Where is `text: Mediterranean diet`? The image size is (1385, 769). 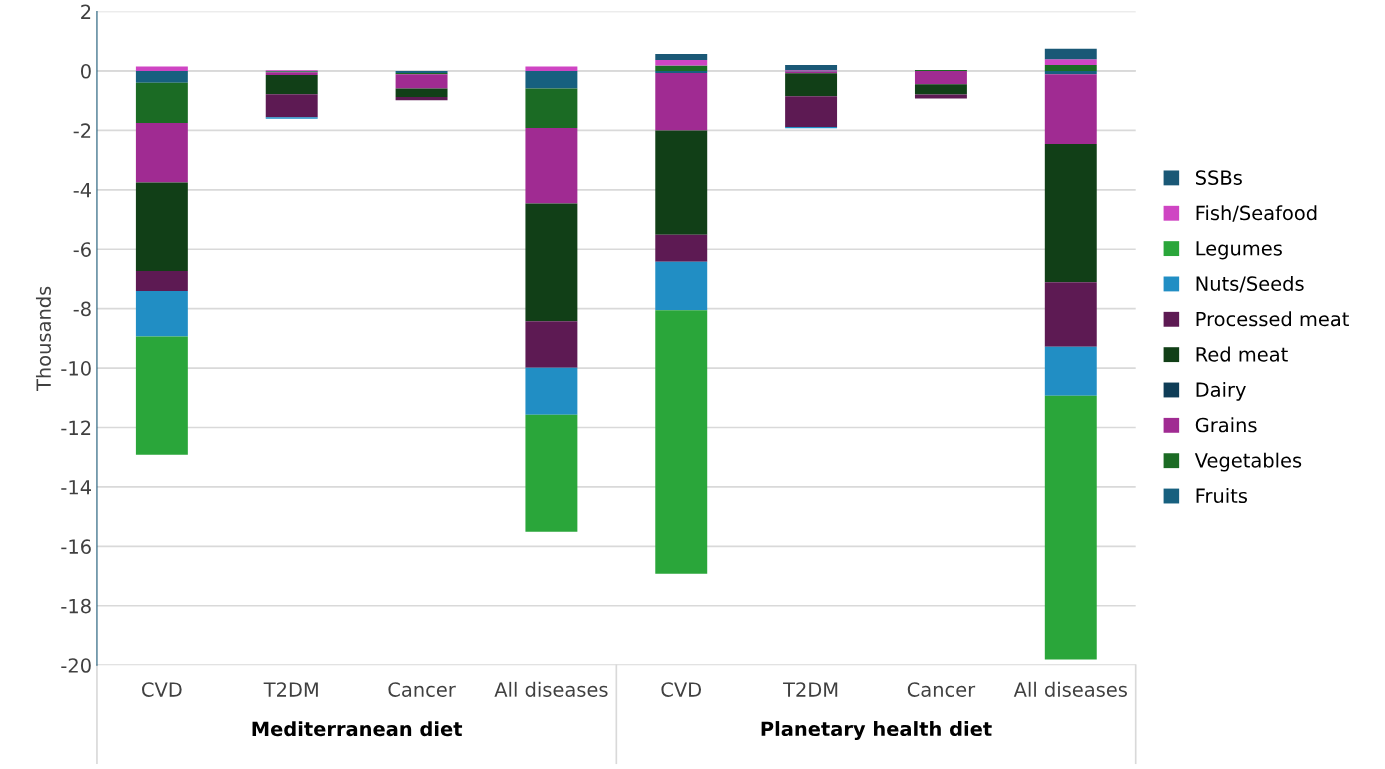
text: Mediterranean diet is located at coordinates (357, 729).